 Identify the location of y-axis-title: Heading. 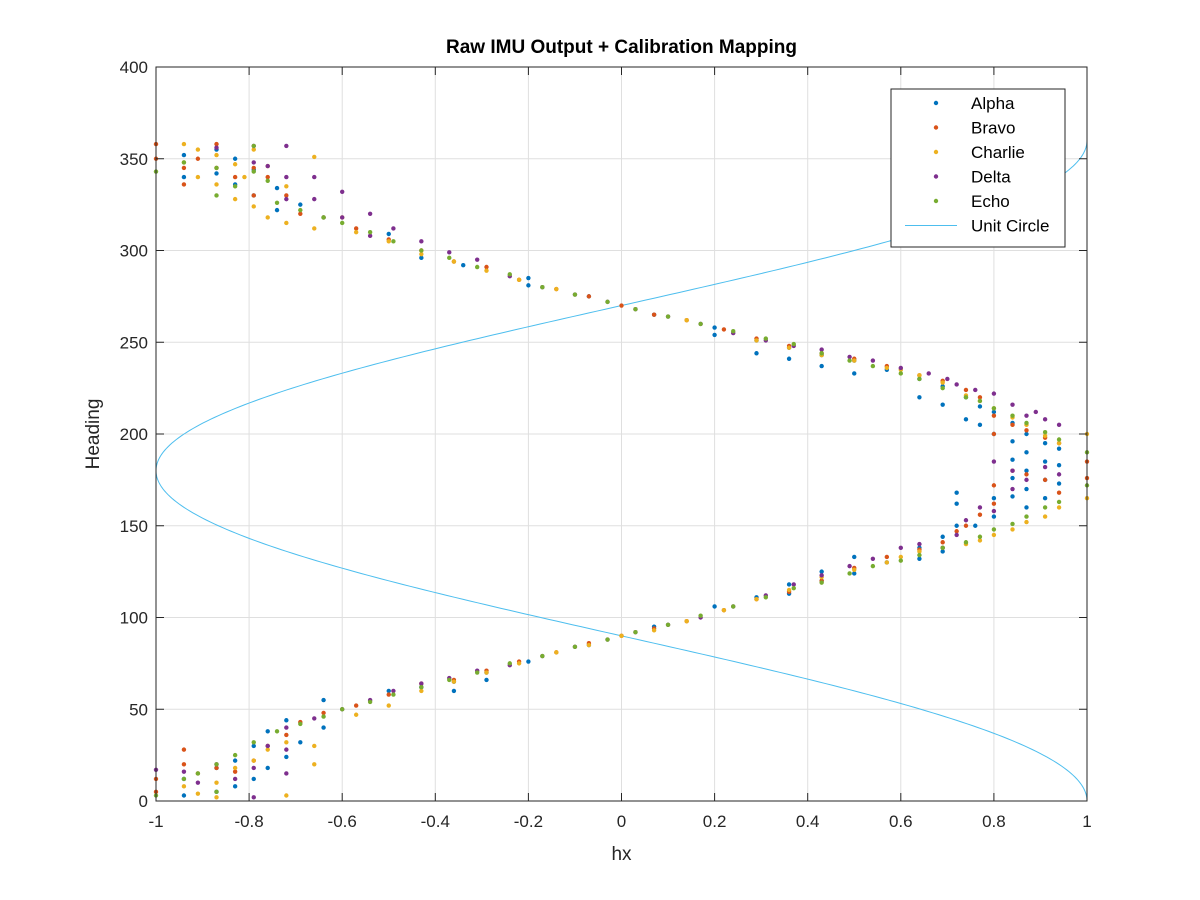
(93, 434).